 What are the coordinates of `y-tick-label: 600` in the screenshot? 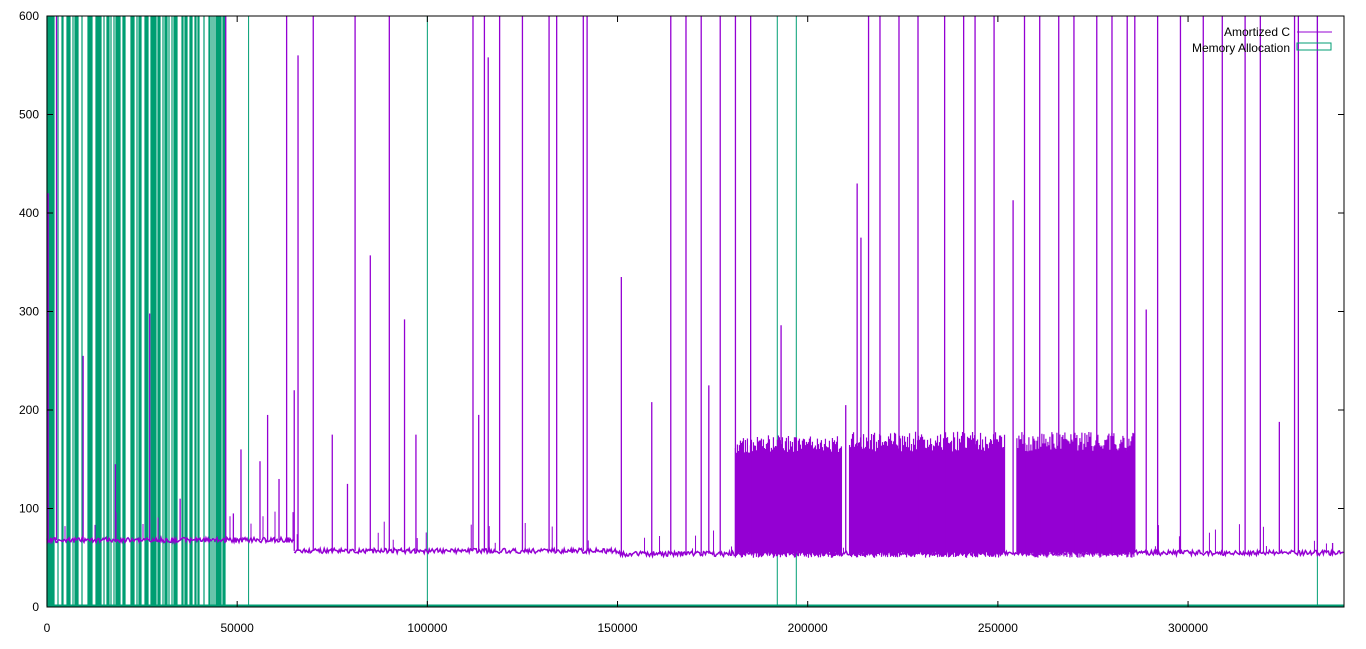 It's located at (29, 16).